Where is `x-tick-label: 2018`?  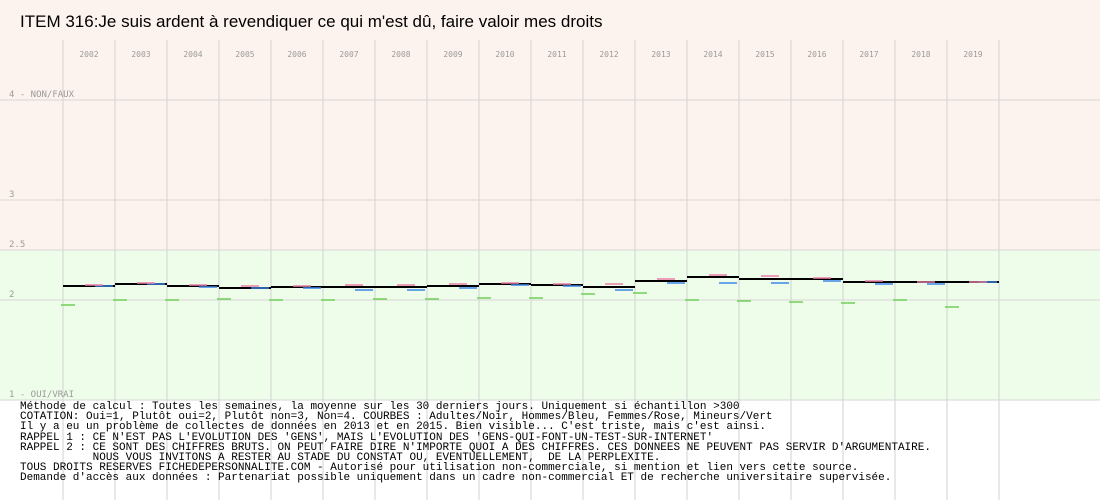
x-tick-label: 2018 is located at coordinates (920, 54).